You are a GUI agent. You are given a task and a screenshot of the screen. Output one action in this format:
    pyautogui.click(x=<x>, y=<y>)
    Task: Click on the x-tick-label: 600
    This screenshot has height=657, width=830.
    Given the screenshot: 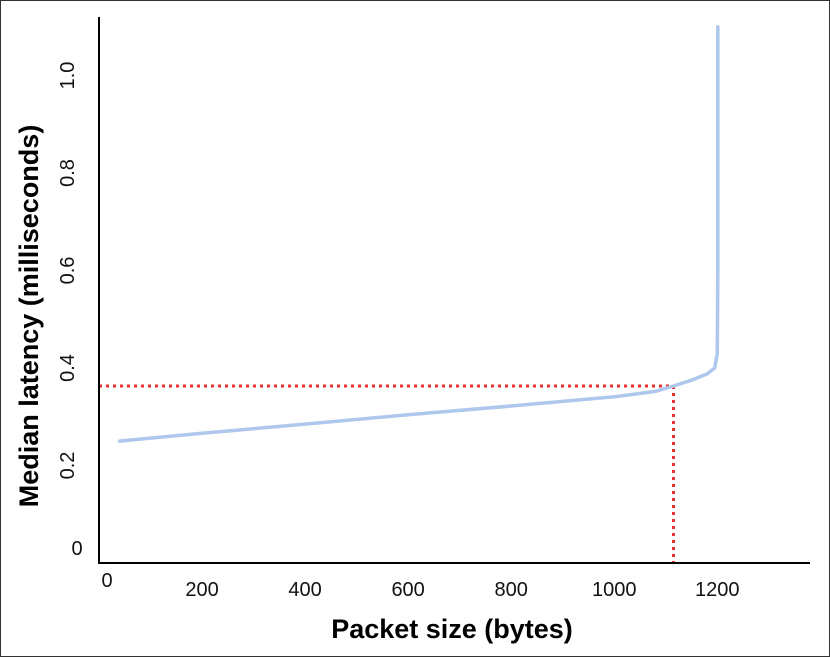 What is the action you would take?
    pyautogui.click(x=407, y=590)
    